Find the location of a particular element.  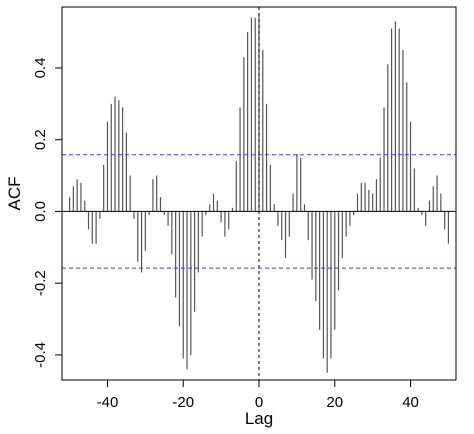

y-tick-label: 0.2 is located at coordinates (40, 139).